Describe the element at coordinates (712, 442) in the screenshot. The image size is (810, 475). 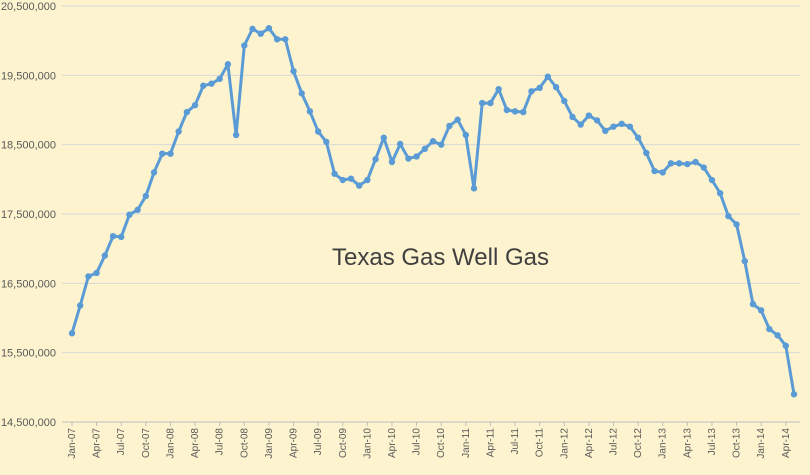
I see `x-tick-label: Jul-13` at that location.